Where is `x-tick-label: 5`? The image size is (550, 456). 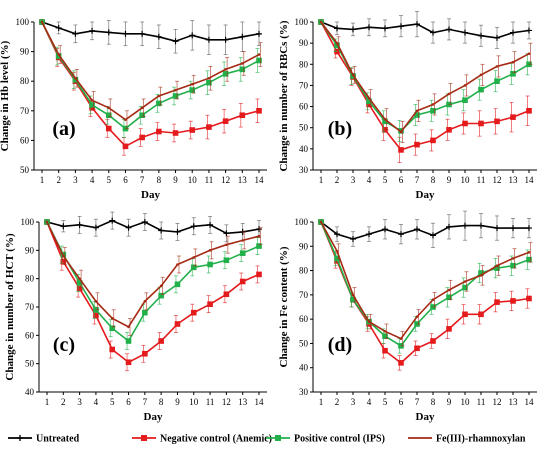
x-tick-label: 5 is located at coordinates (385, 180).